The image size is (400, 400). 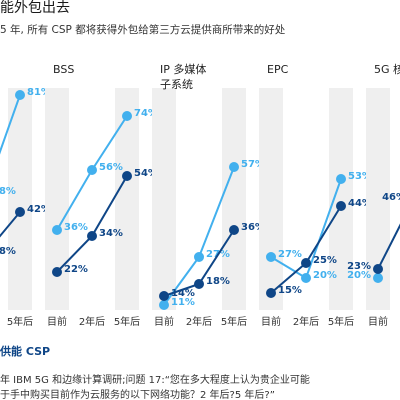 What do you see at coordinates (359, 266) in the screenshot?
I see `data-label: 23%` at bounding box center [359, 266].